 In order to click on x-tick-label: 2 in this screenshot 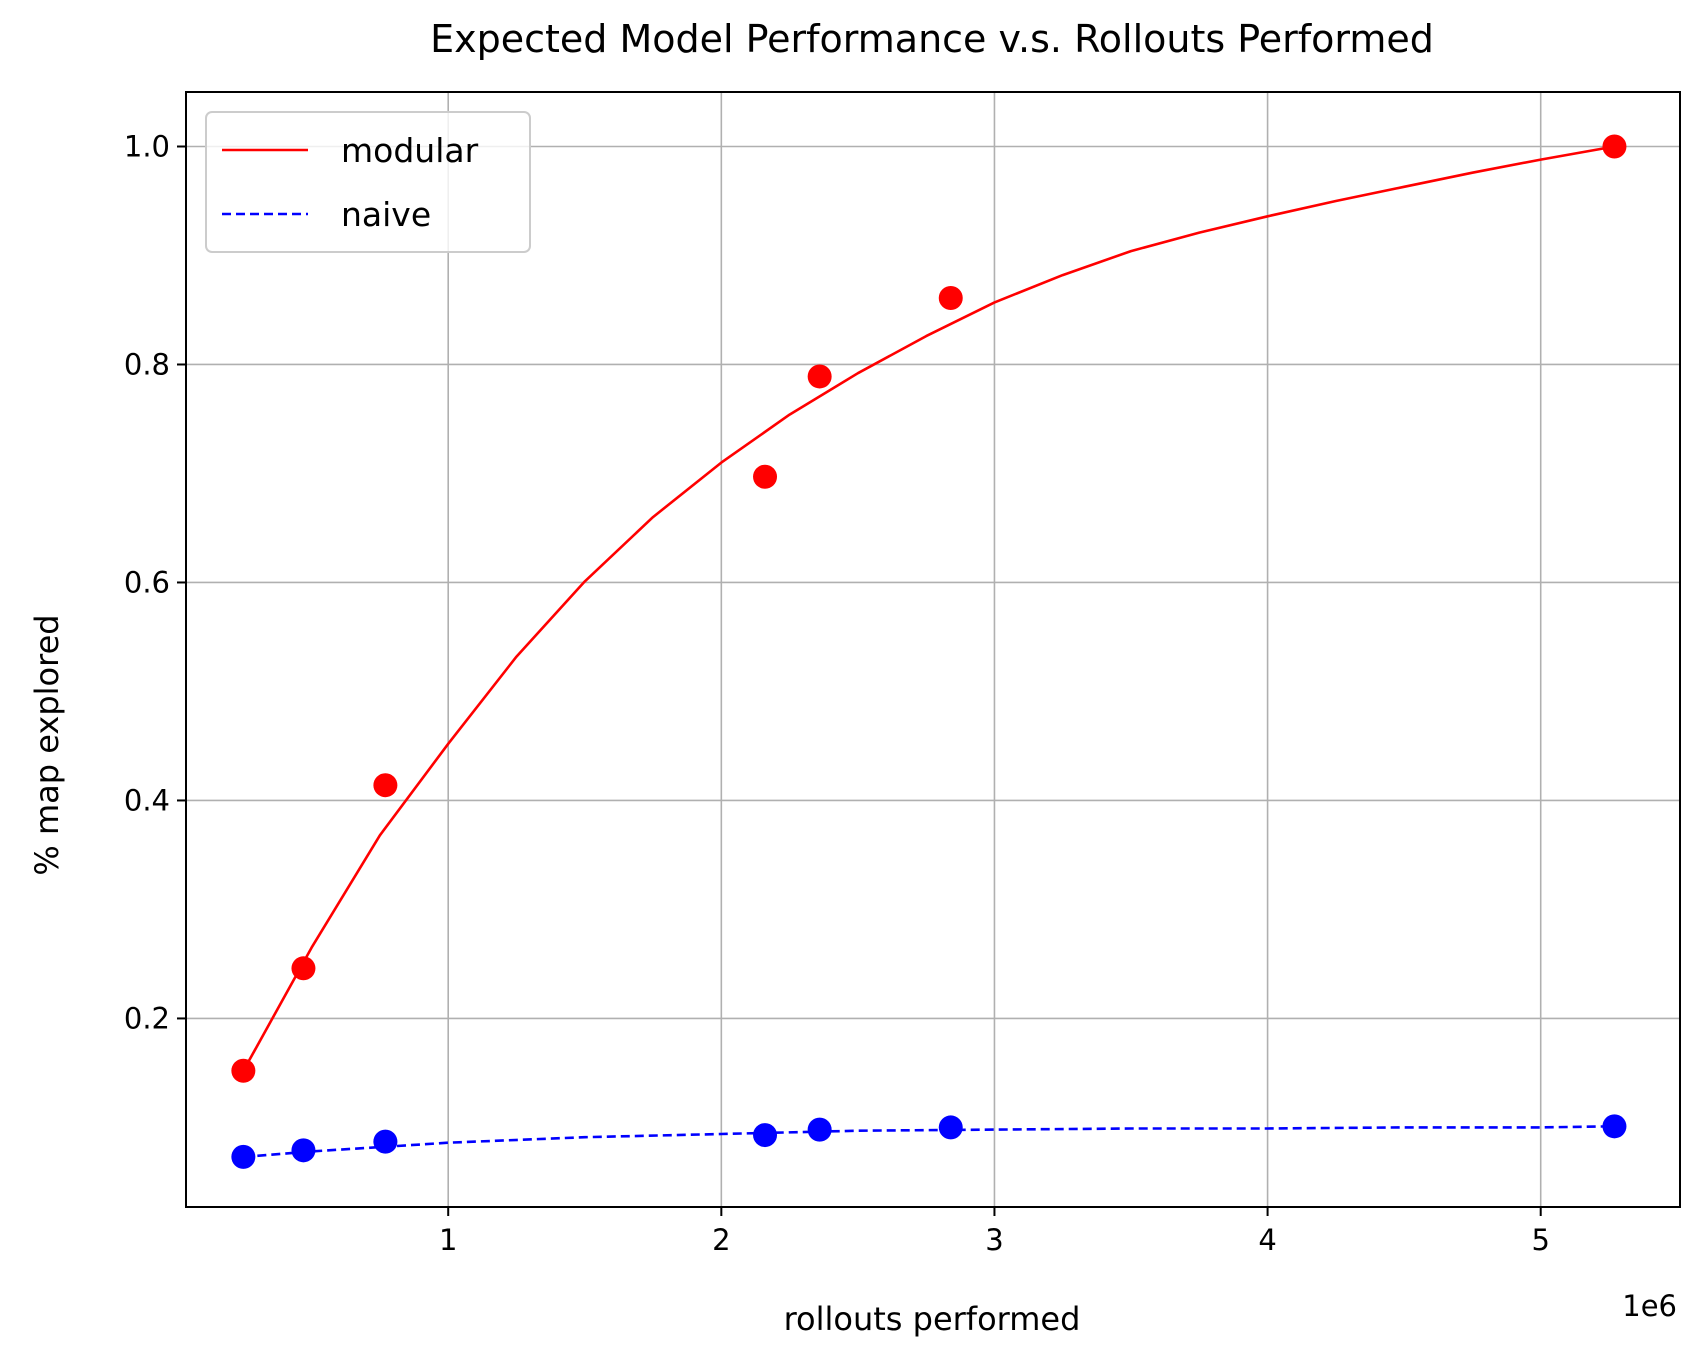, I will do `click(721, 1240)`.